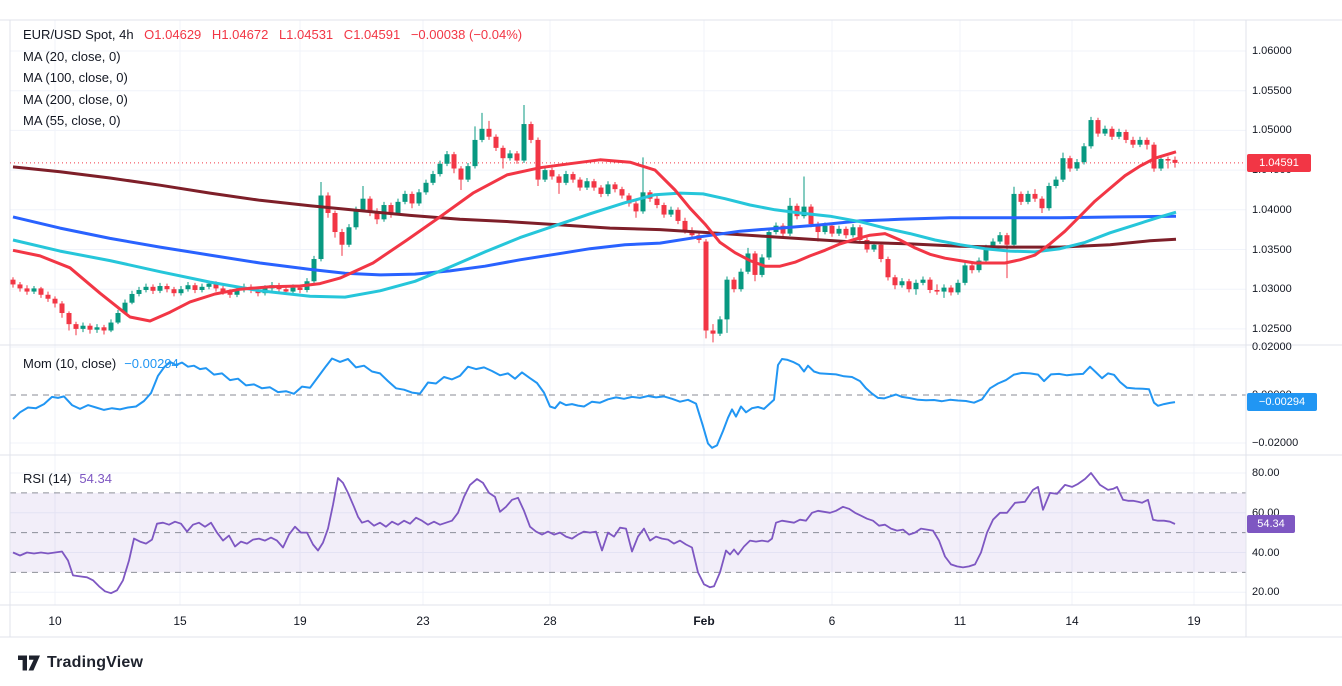 This screenshot has width=1342, height=686. I want to click on rsi-legend-value: 54.34, so click(95, 478).